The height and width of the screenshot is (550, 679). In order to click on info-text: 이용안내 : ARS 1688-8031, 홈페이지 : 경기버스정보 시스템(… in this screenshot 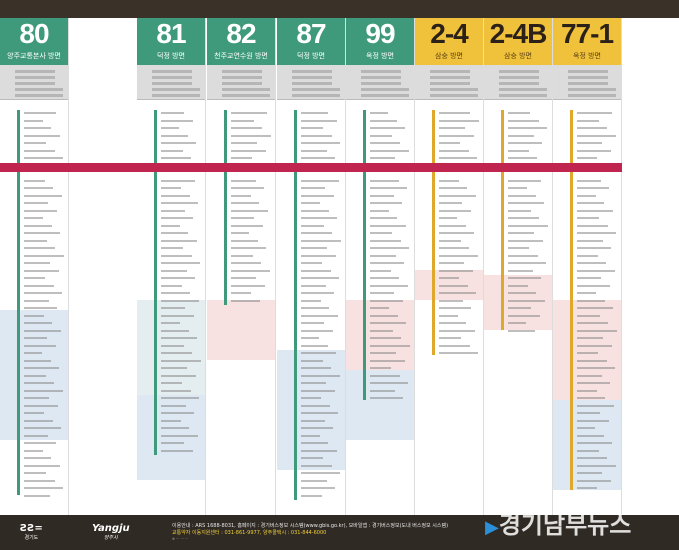, I will do `click(310, 526)`.